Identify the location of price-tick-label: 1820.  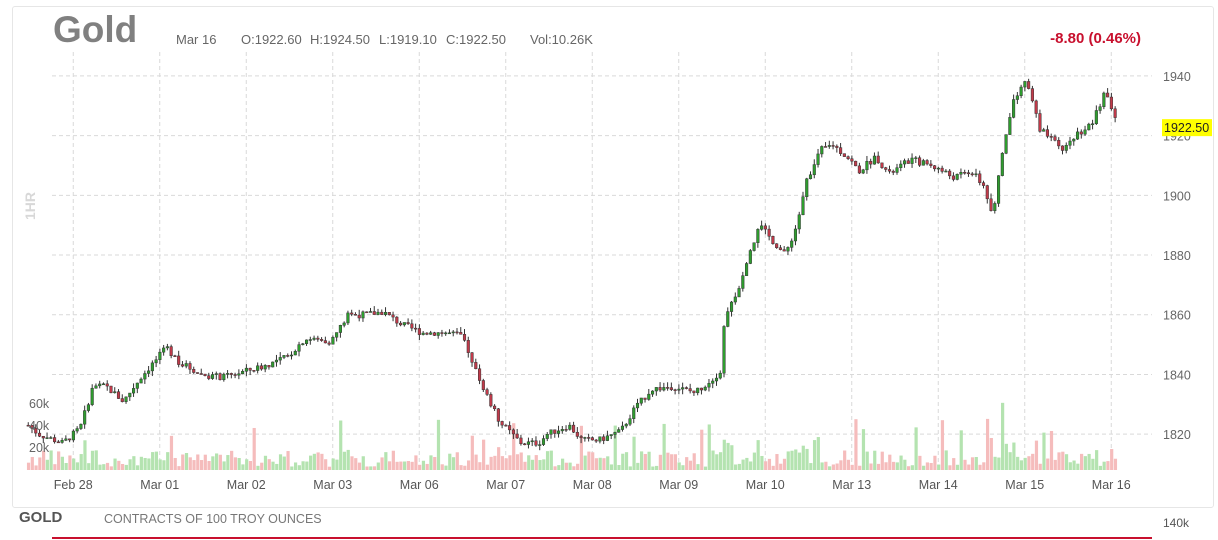
(1177, 435).